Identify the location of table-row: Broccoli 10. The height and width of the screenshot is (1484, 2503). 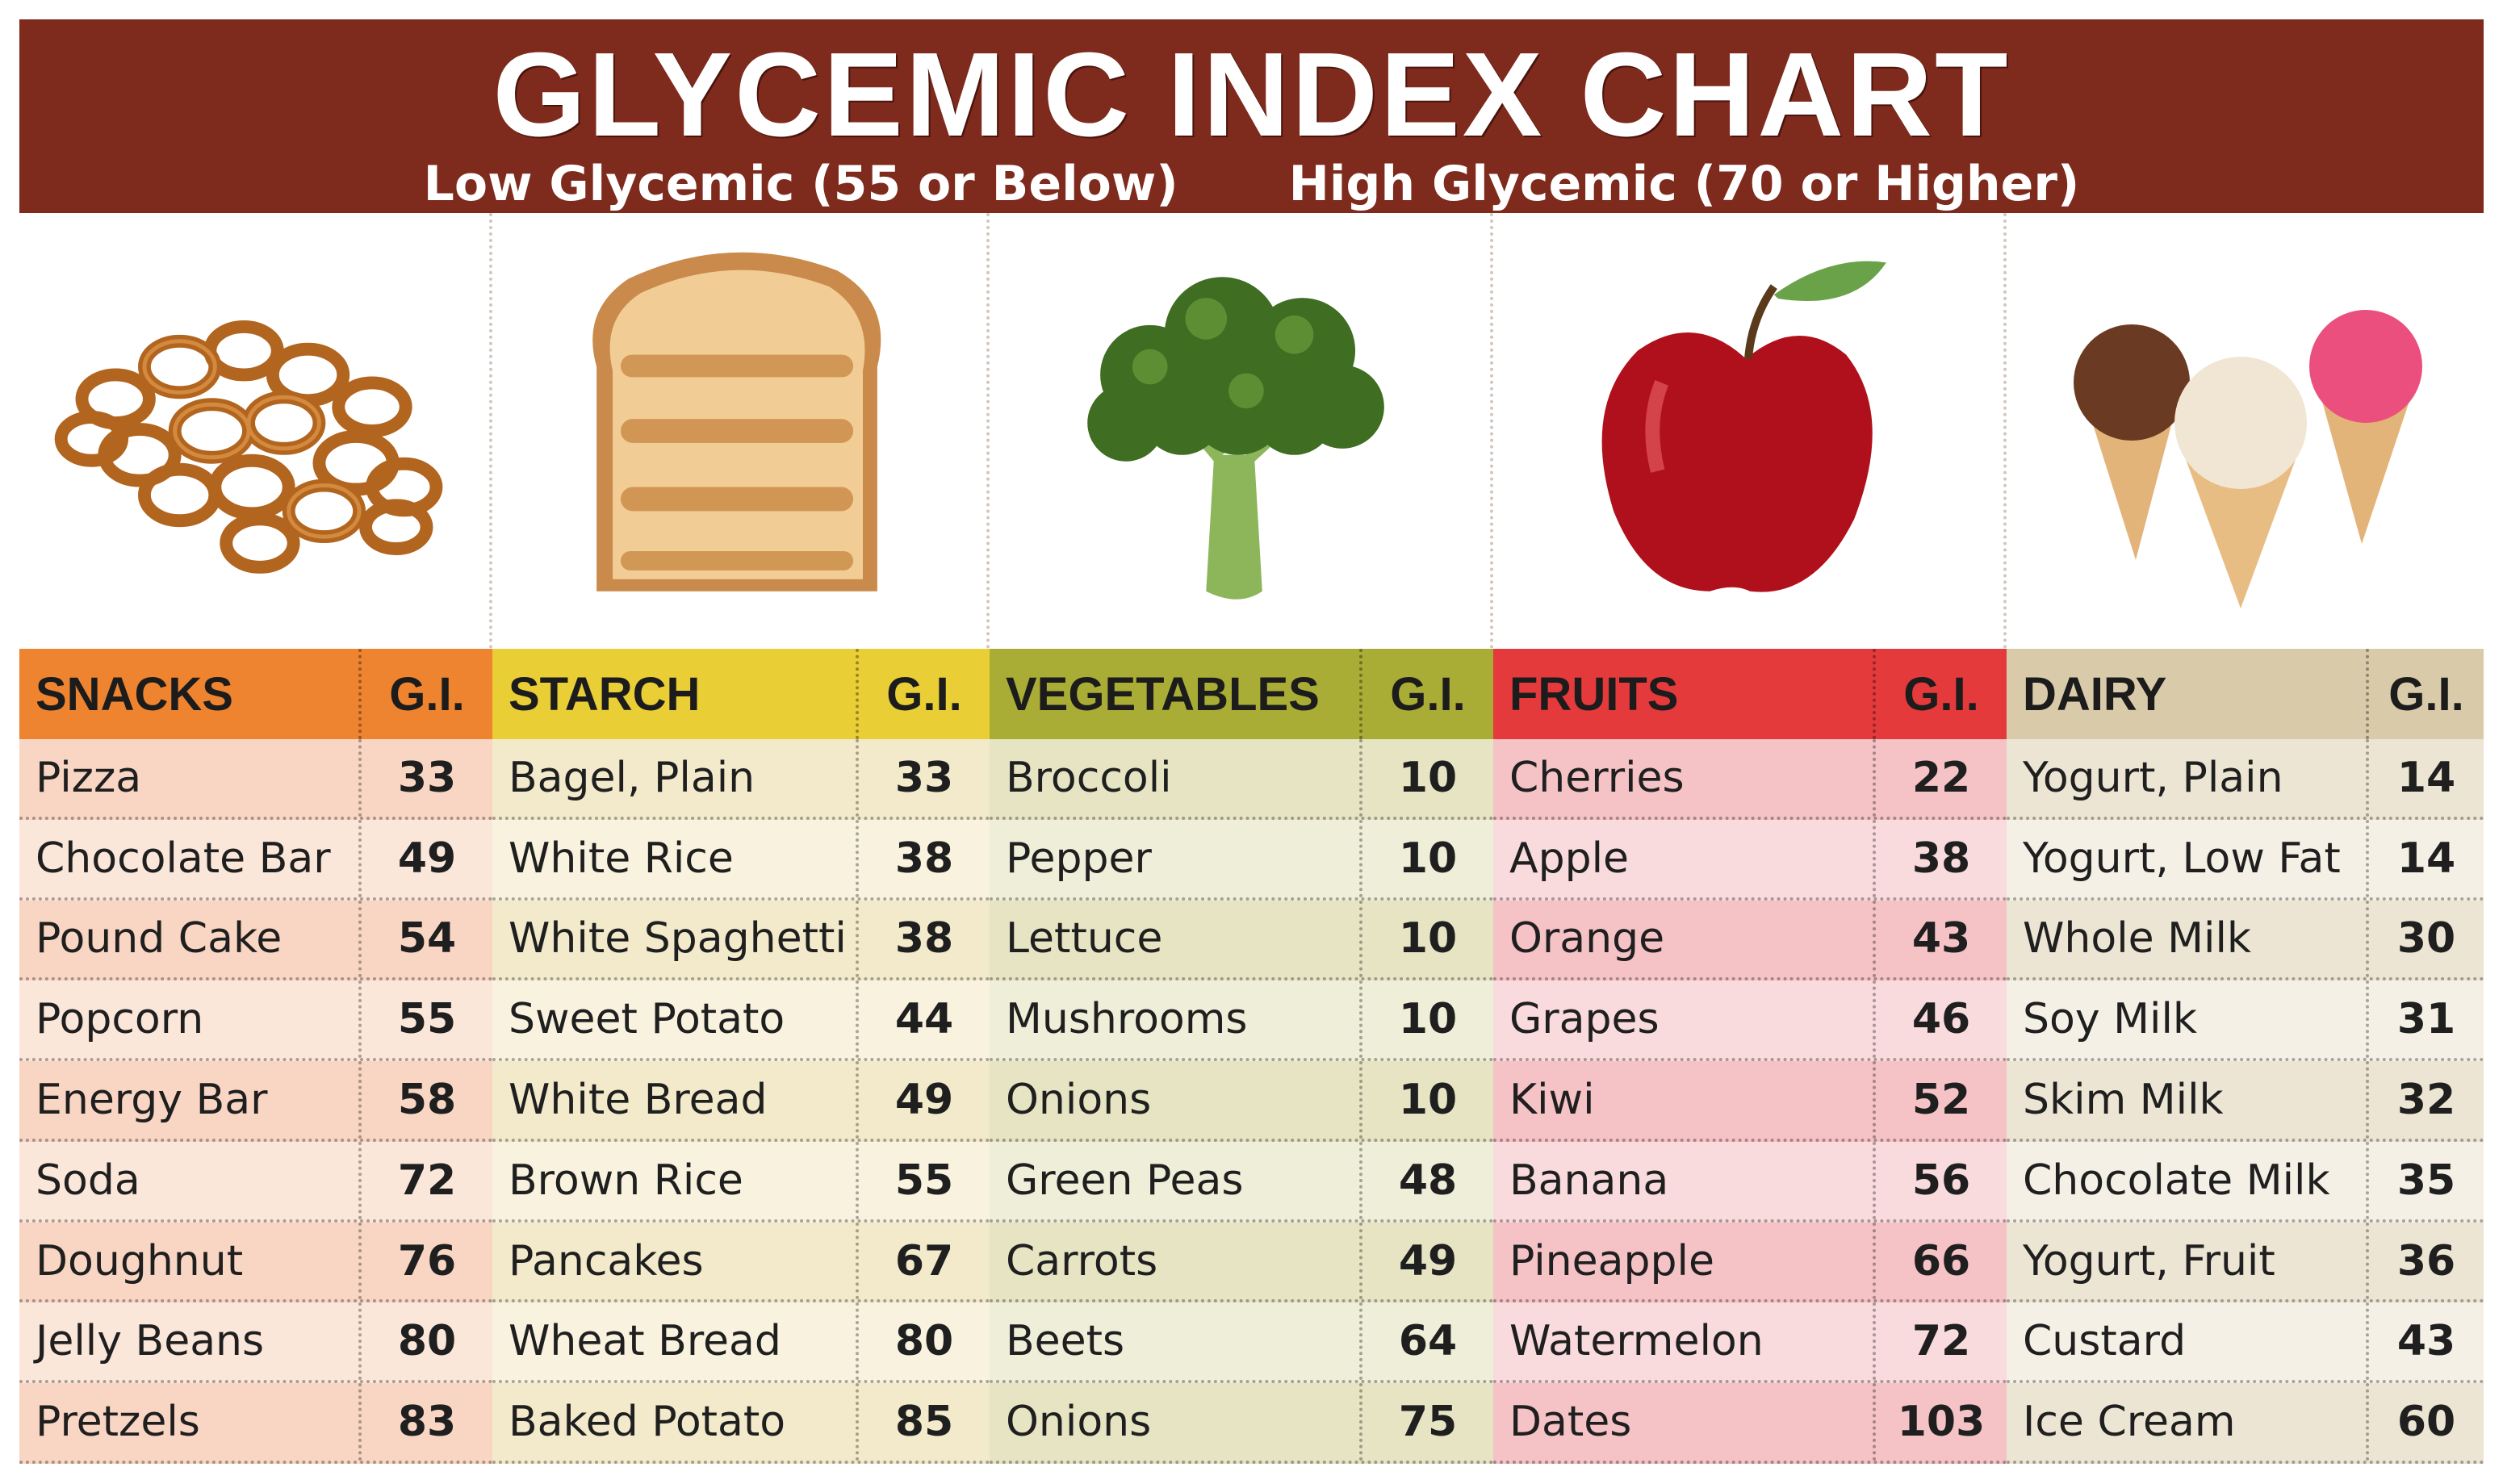
(1241, 779).